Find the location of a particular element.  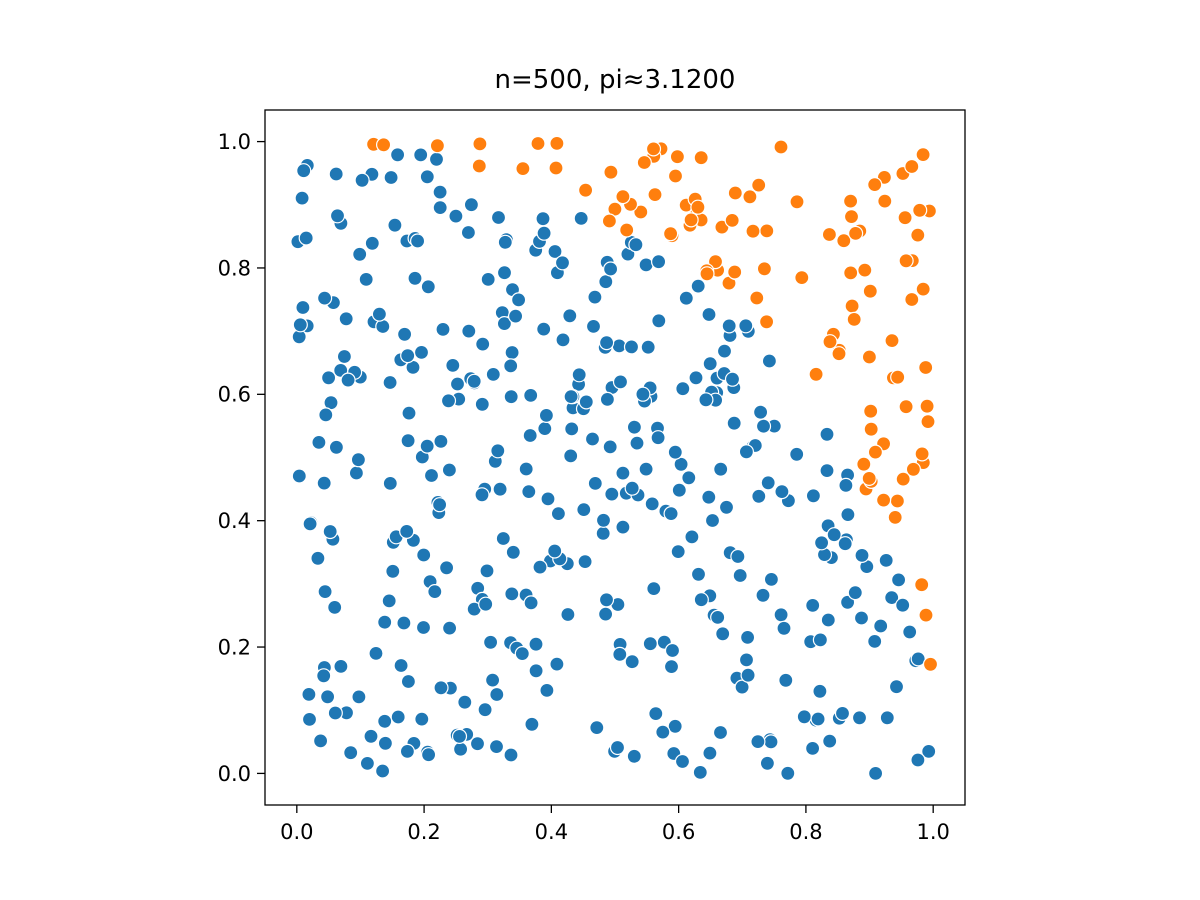

y-tick-label: 0.2 is located at coordinates (234, 647).